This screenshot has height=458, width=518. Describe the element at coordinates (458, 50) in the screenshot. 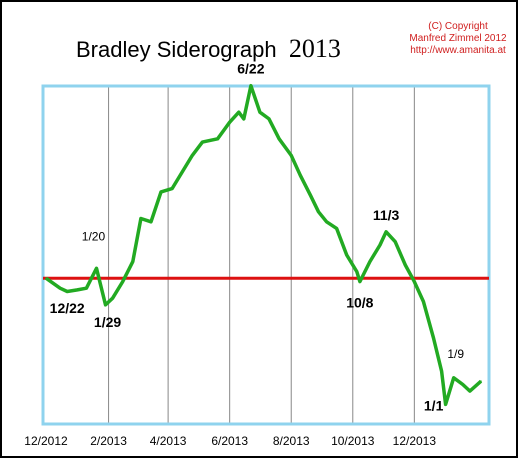

I see `copyright-url: http://www.amanita.at` at that location.